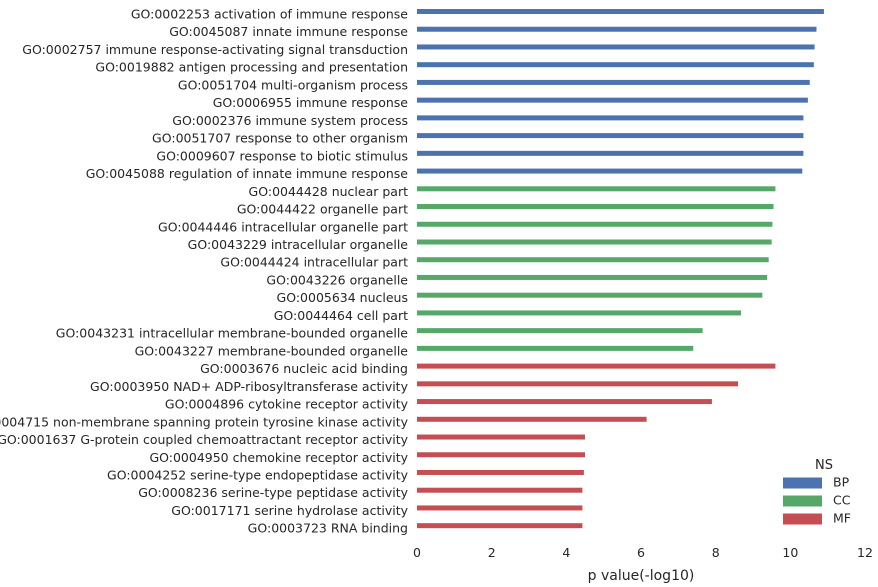 The image size is (878, 587). What do you see at coordinates (287, 404) in the screenshot?
I see `category-label: GO:0004896 cytokine receptor activity` at bounding box center [287, 404].